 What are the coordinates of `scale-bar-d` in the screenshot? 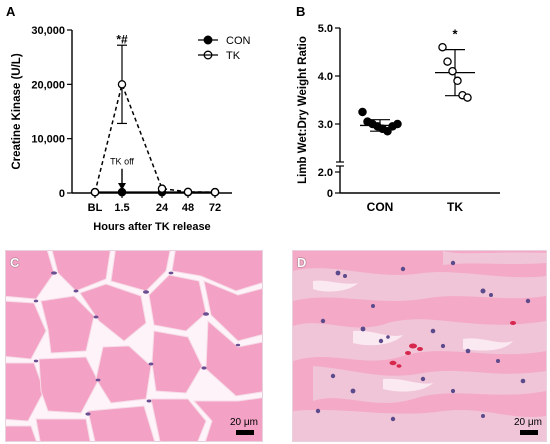 It's located at (529, 432).